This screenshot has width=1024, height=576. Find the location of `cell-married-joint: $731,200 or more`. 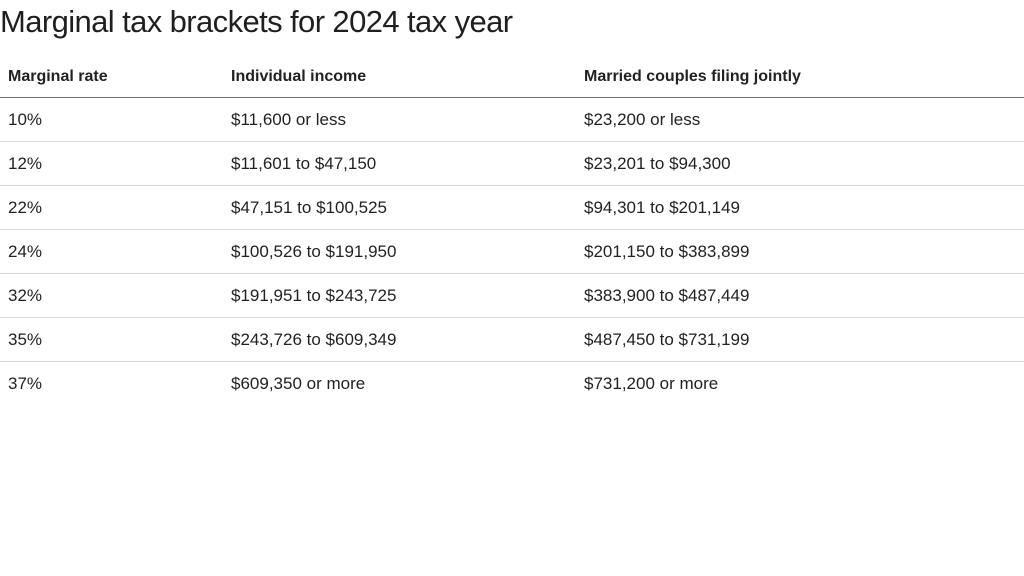

cell-married-joint: $731,200 or more is located at coordinates (651, 383).